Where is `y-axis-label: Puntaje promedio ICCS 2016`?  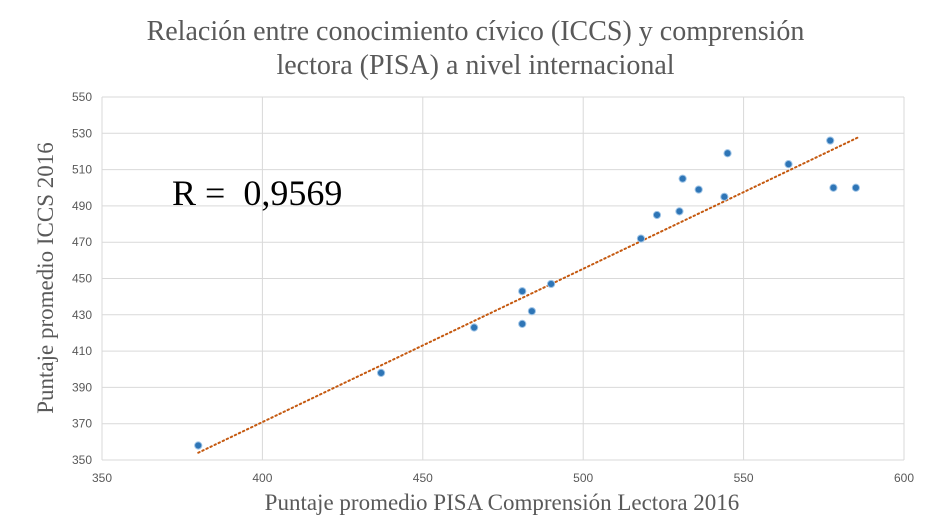 y-axis-label: Puntaje promedio ICCS 2016 is located at coordinates (45, 278).